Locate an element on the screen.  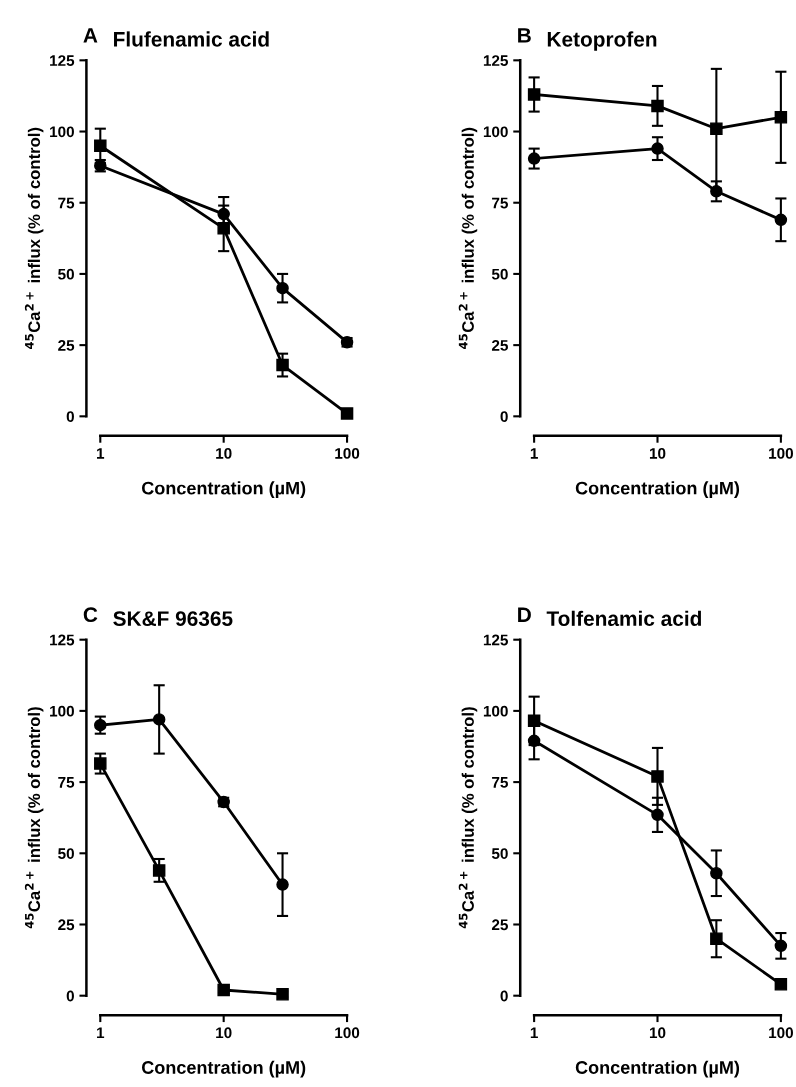
chart-title: Tolfenamic acid is located at coordinates (623, 618).